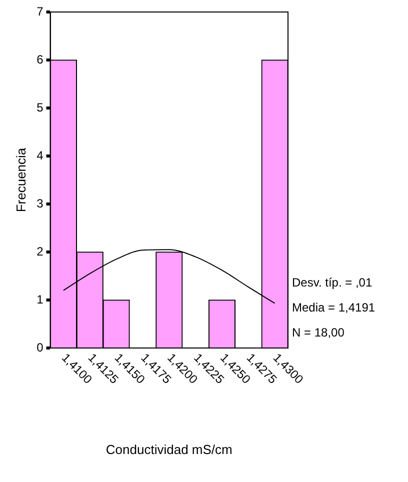 The height and width of the screenshot is (482, 408). I want to click on text: Desv. típ. = ,01, so click(332, 282).